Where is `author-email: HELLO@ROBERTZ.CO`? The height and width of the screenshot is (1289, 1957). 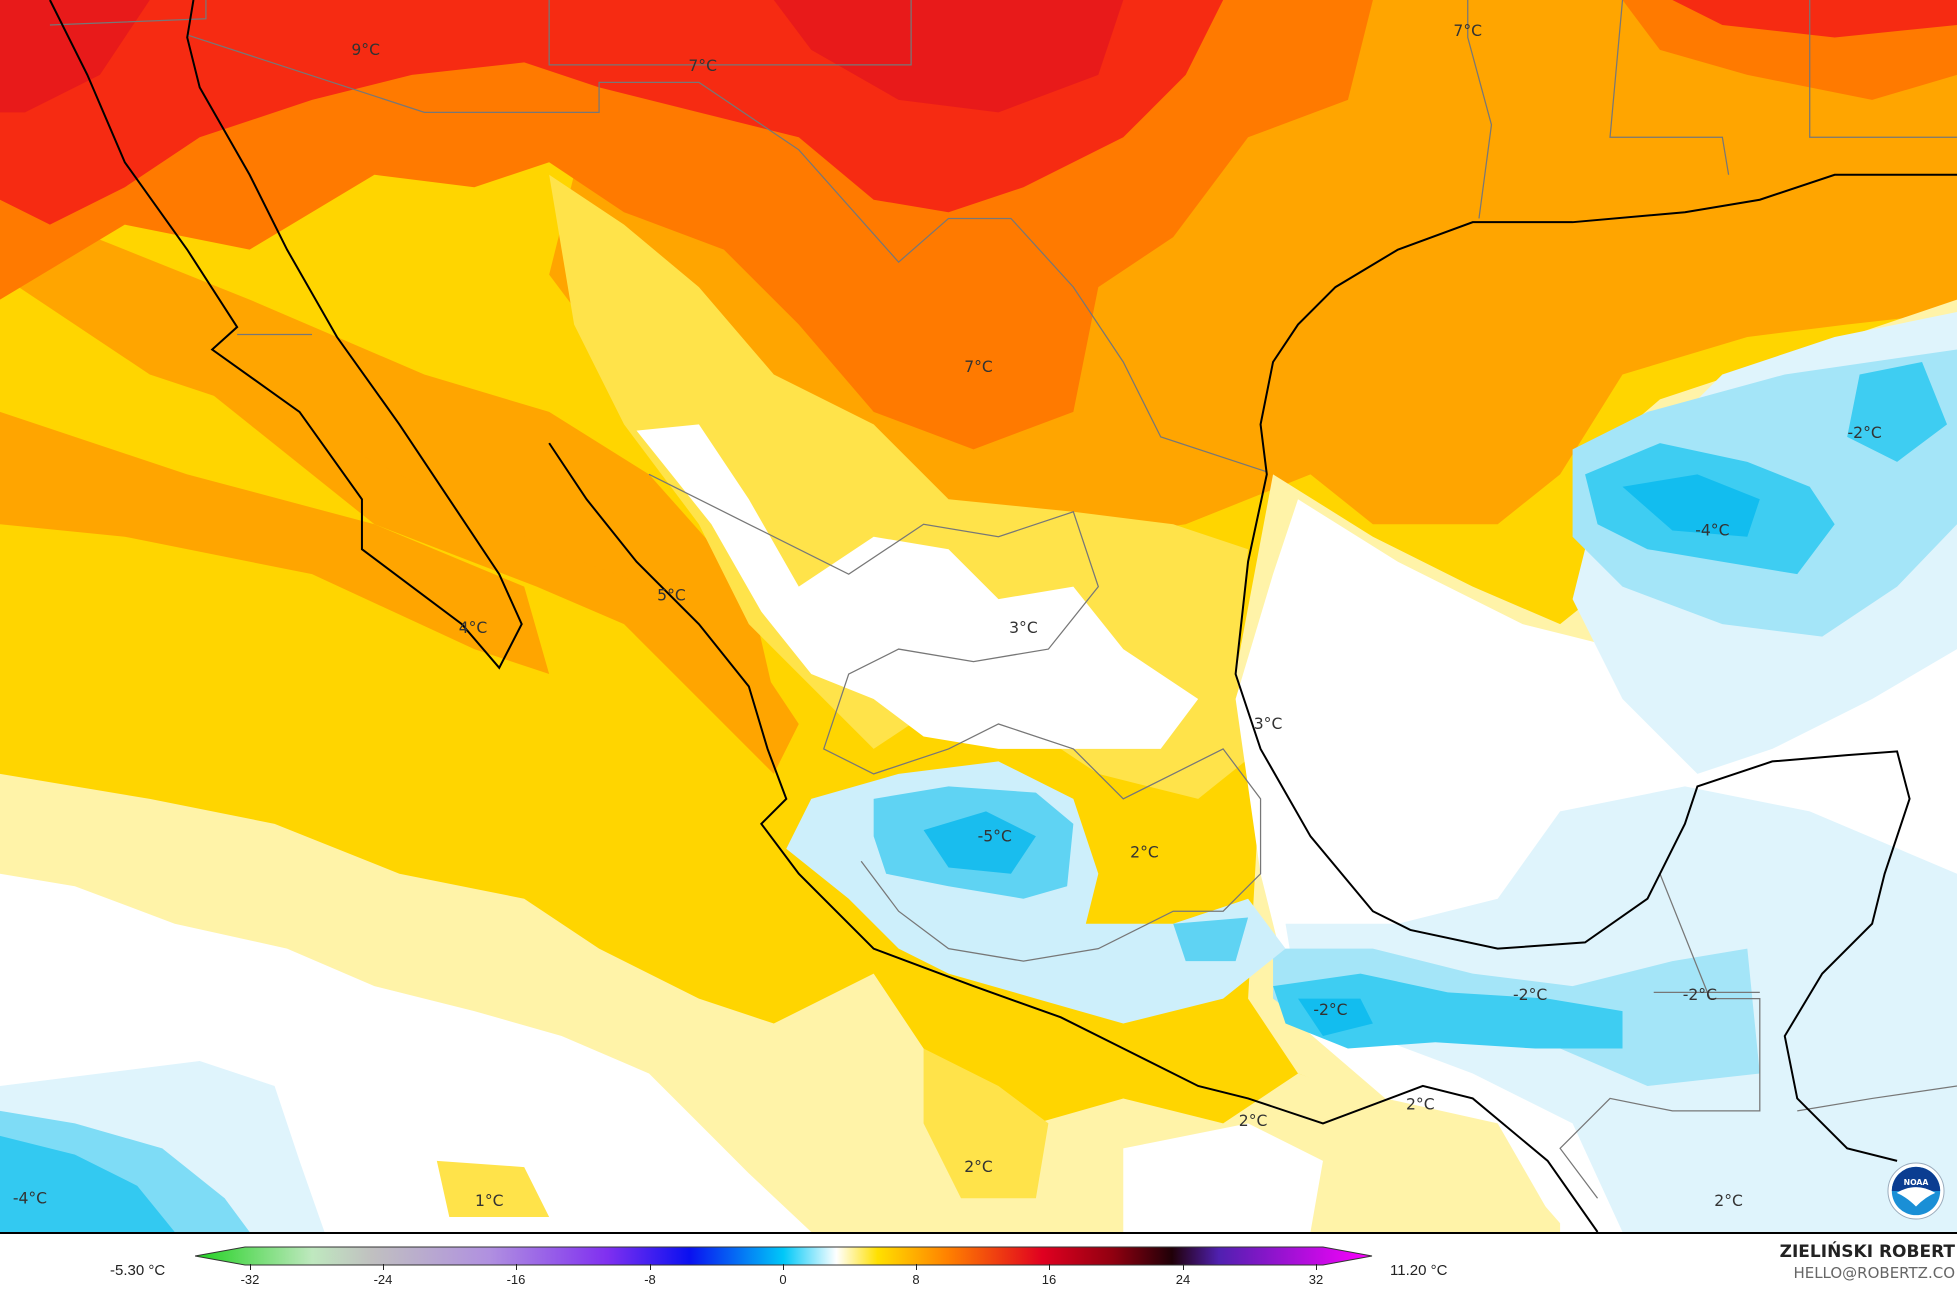 author-email: HELLO@ROBERTZ.CO is located at coordinates (1874, 1273).